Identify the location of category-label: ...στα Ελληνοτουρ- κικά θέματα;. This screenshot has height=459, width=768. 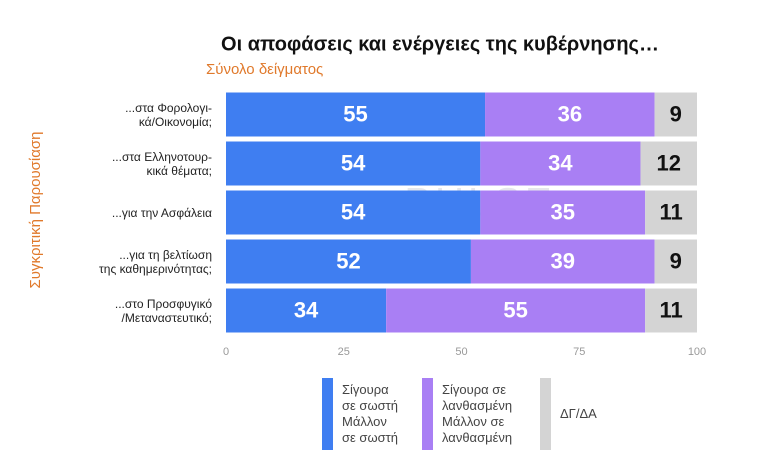
(117, 164).